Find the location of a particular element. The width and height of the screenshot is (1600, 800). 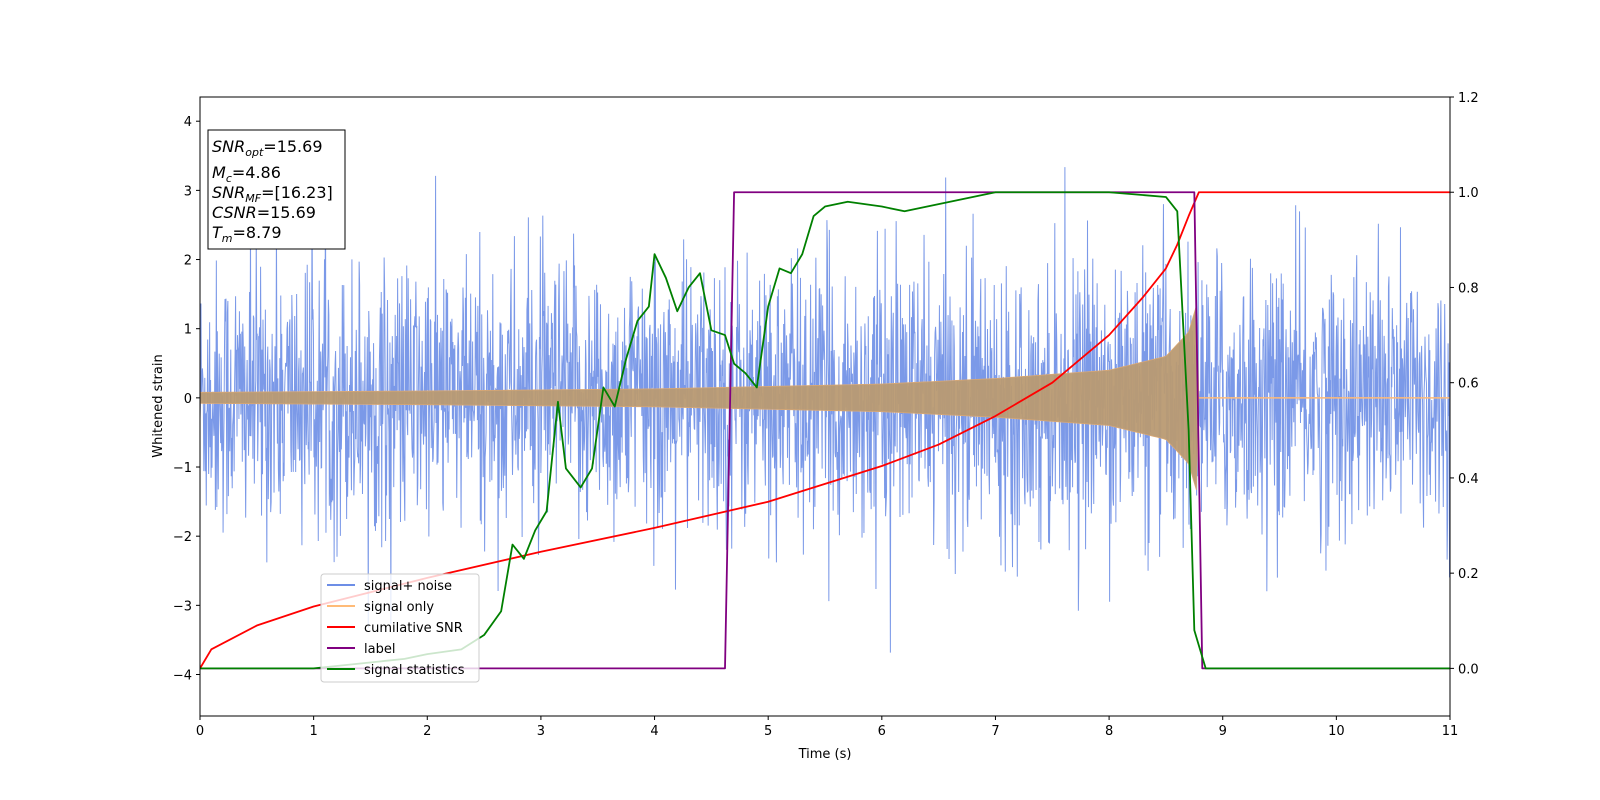

y2-tick-label: 1.0 is located at coordinates (1468, 193).